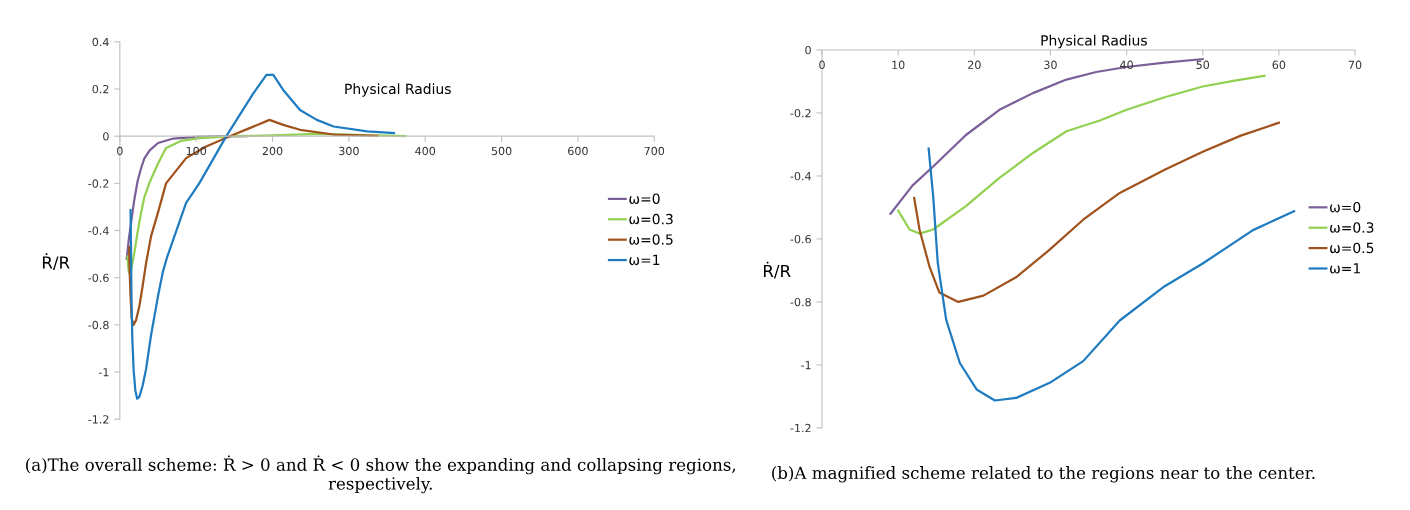 The height and width of the screenshot is (510, 1410). I want to click on x-tick-label: 200, so click(272, 151).